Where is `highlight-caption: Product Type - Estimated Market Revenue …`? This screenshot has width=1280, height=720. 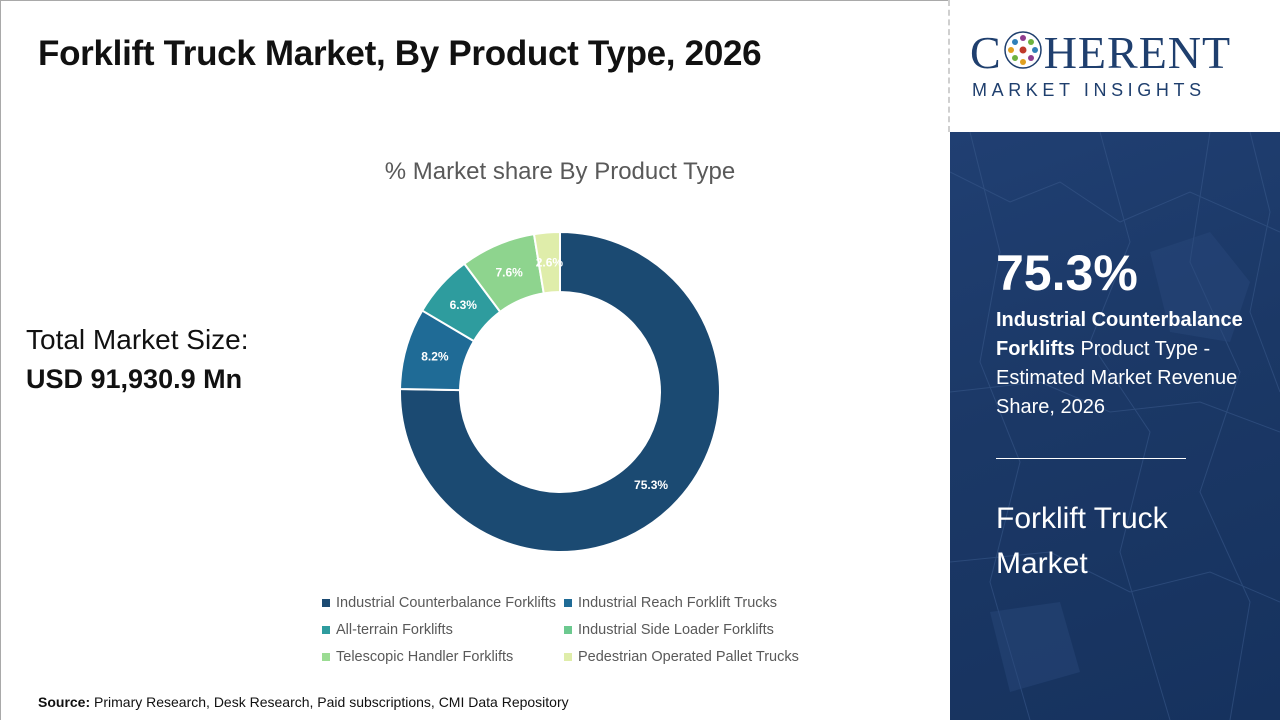 highlight-caption: Product Type - Estimated Market Revenue … is located at coordinates (1117, 378).